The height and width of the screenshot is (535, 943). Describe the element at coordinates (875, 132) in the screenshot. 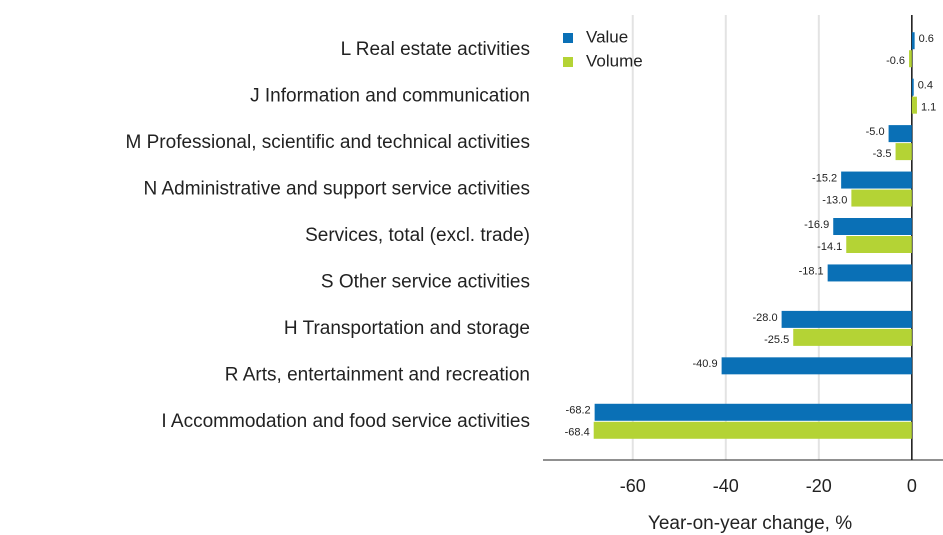

I see `data-label: -5.0` at that location.